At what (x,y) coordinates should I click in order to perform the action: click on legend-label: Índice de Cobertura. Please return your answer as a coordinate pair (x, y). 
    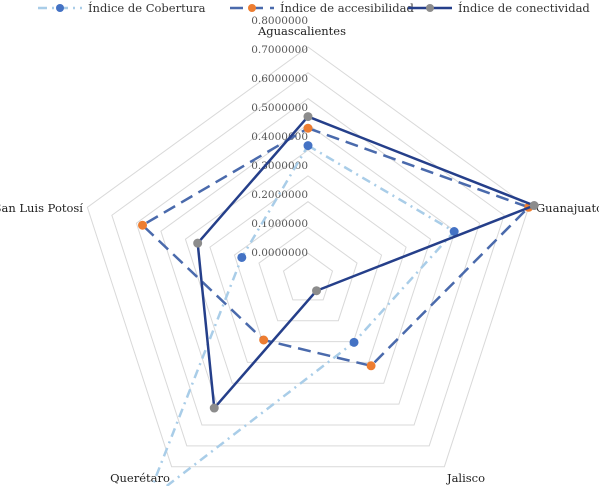
    Looking at the image, I should click on (147, 8).